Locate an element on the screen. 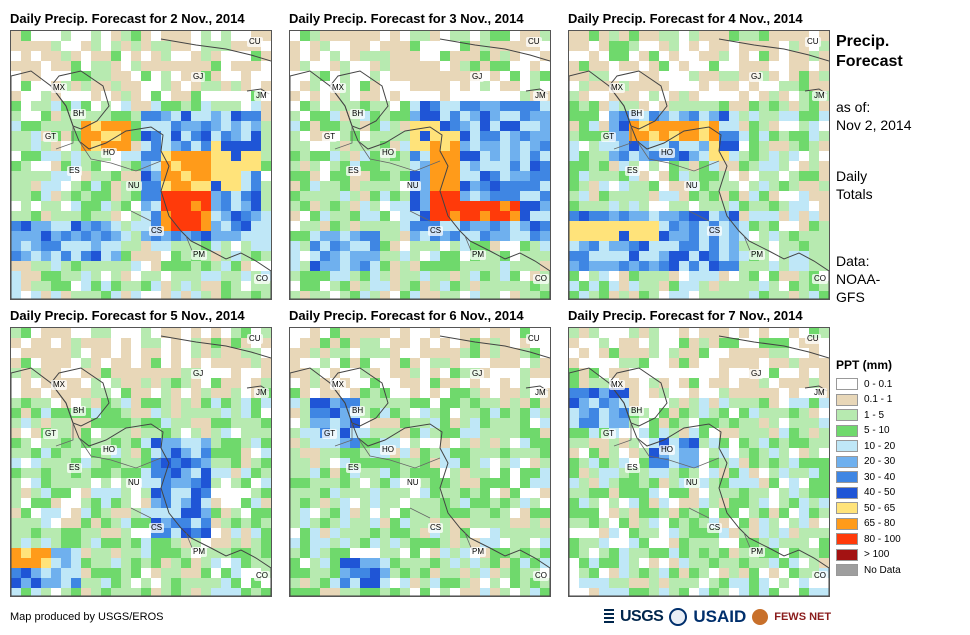 Image resolution: width=970 pixels, height=635 pixels. panel-title-5: Daily Precip. Forecast for 6 Nov., 2014 is located at coordinates (406, 315).